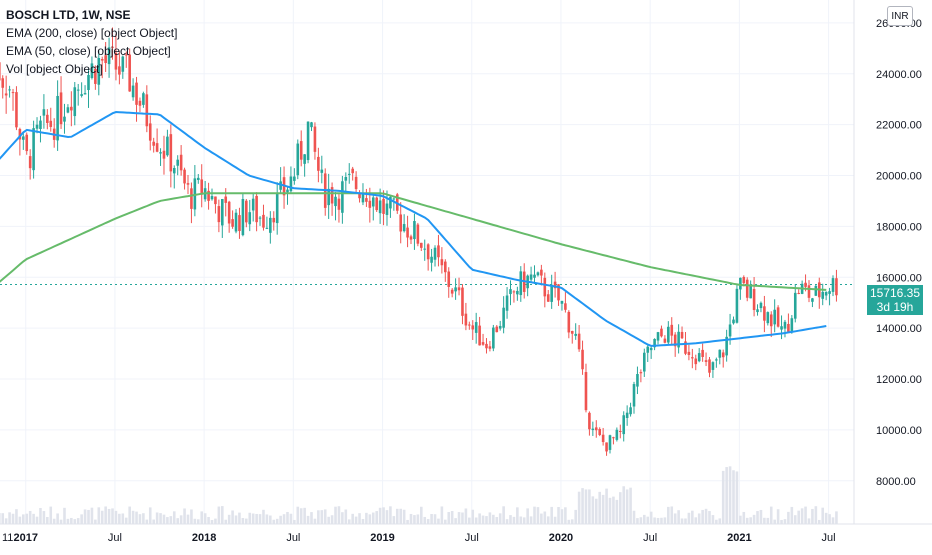 Image resolution: width=932 pixels, height=555 pixels. What do you see at coordinates (899, 278) in the screenshot?
I see `y-tick-label: 16000.00` at bounding box center [899, 278].